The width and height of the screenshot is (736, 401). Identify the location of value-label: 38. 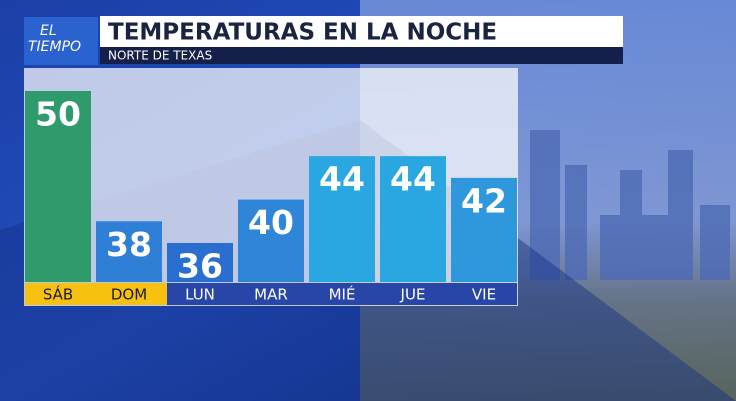
(129, 244).